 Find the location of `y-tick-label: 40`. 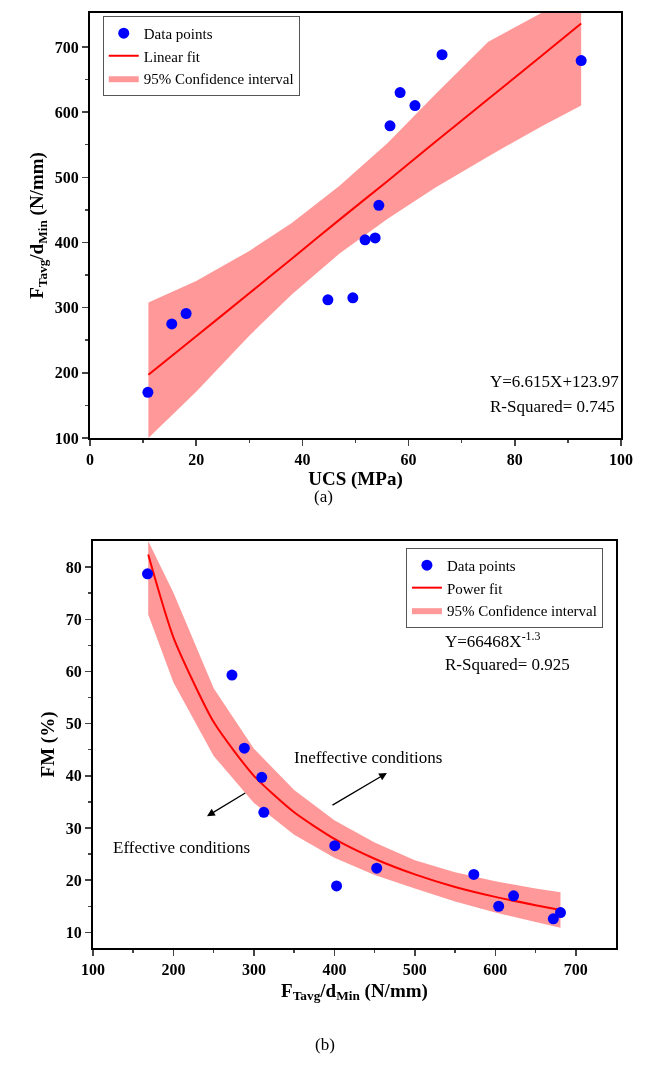

y-tick-label: 40 is located at coordinates (73, 776).